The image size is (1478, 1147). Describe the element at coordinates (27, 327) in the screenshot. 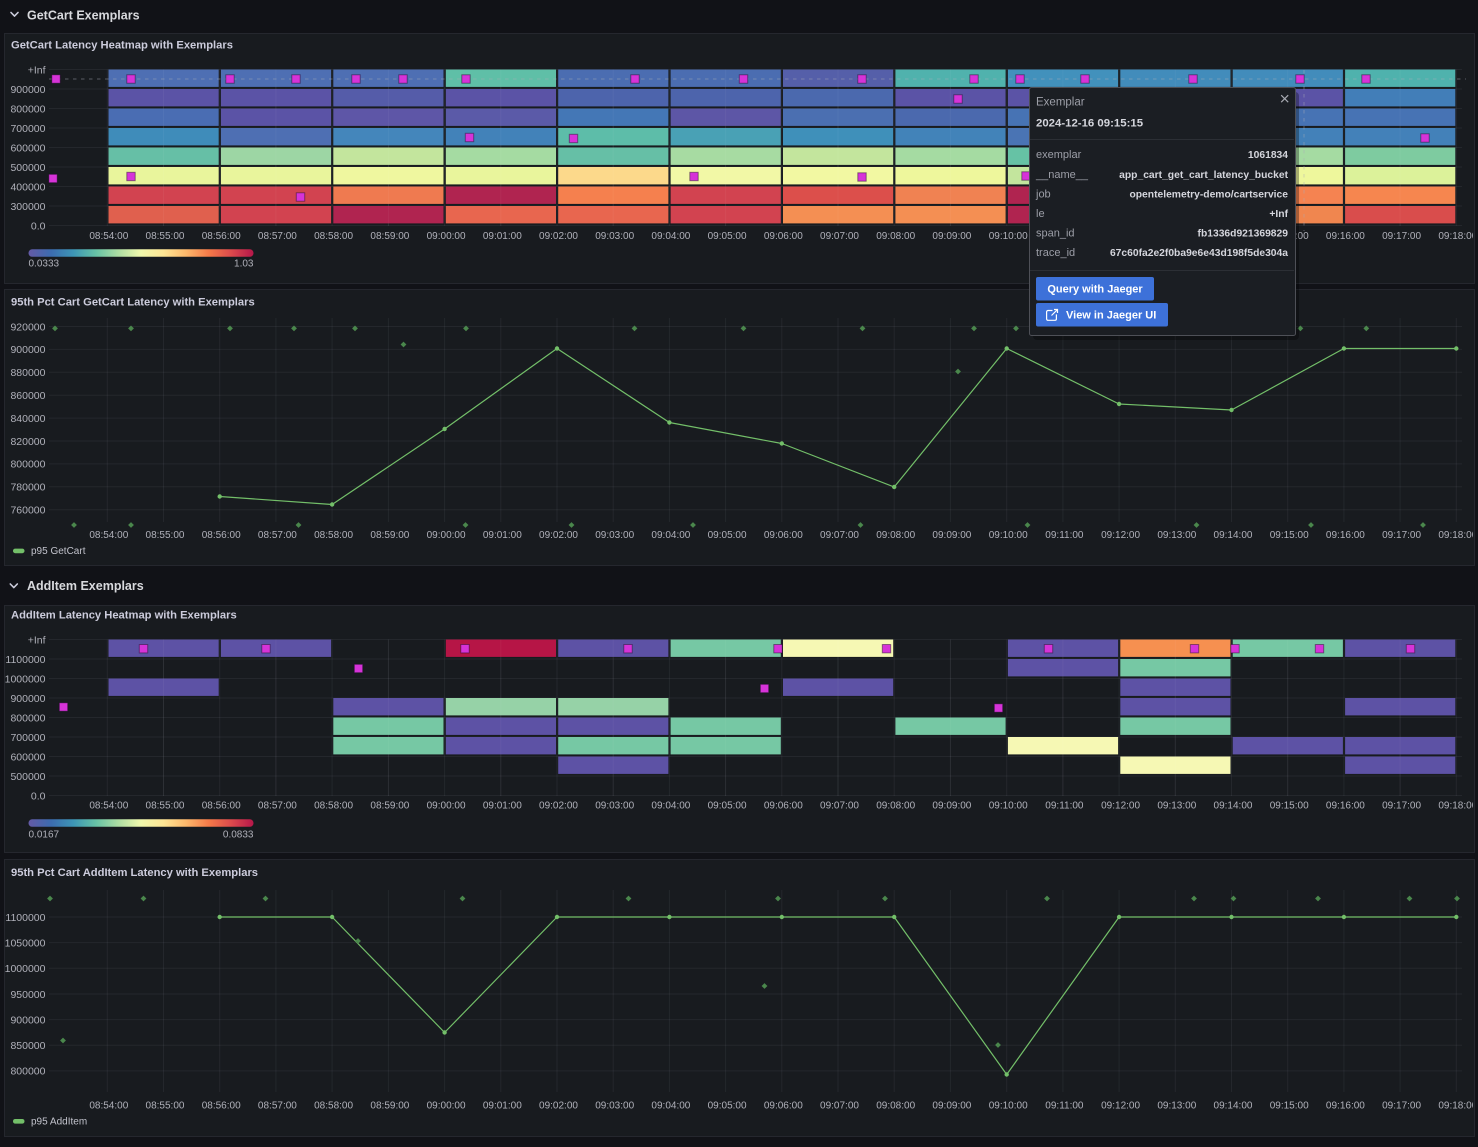

I see `svg-text: 920000` at that location.